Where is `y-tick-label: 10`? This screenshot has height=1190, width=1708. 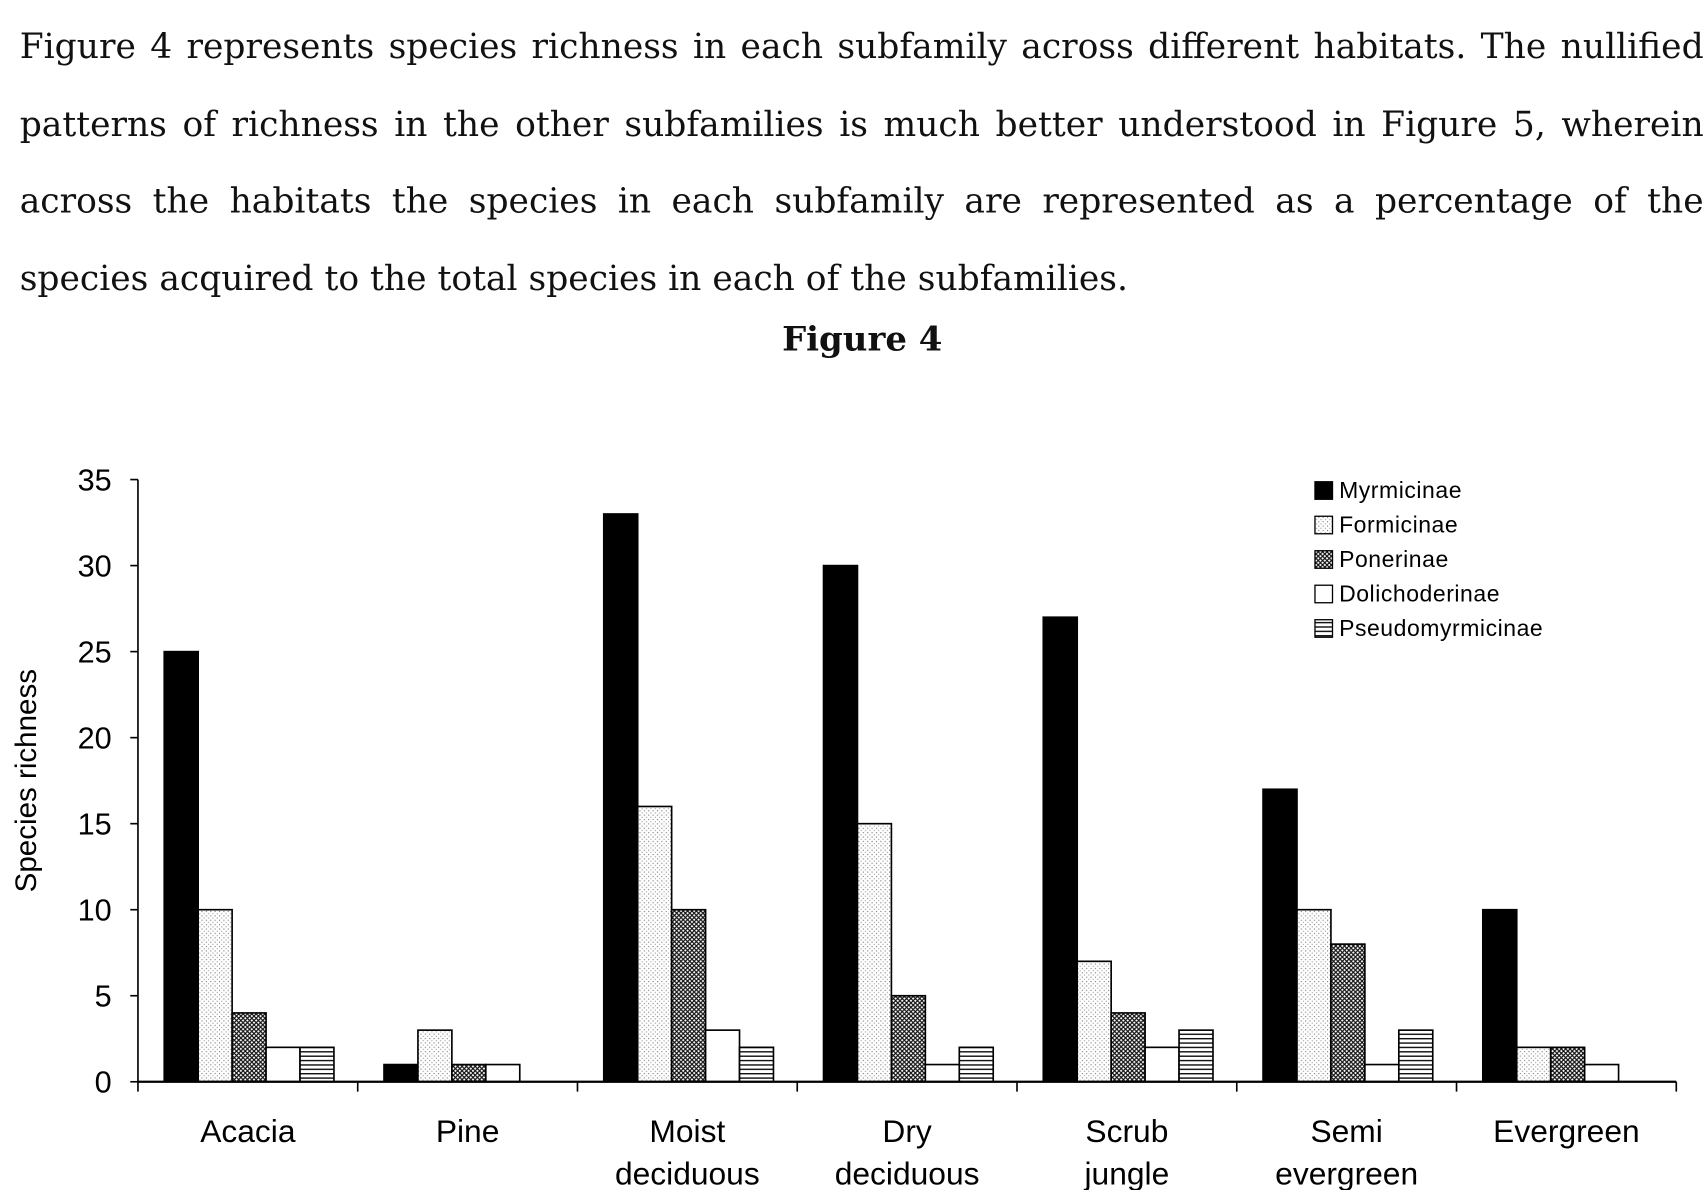 y-tick-label: 10 is located at coordinates (95, 911).